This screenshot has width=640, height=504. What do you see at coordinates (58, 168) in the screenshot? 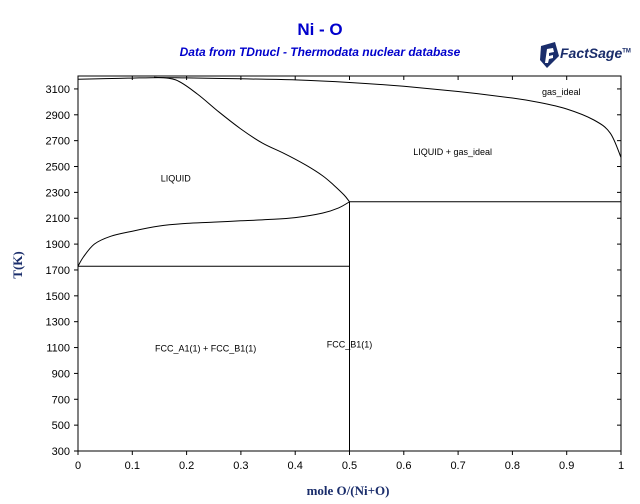
I see `y-tick-label: 2500` at bounding box center [58, 168].